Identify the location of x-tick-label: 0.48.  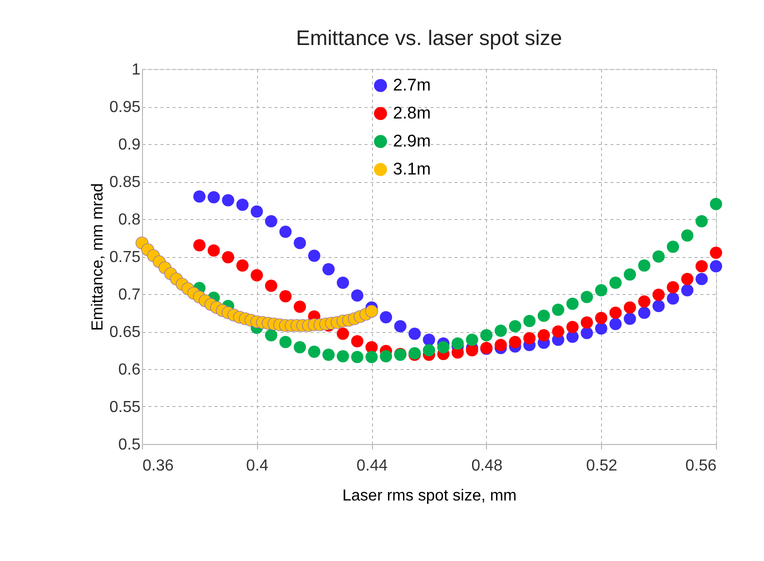
(487, 466).